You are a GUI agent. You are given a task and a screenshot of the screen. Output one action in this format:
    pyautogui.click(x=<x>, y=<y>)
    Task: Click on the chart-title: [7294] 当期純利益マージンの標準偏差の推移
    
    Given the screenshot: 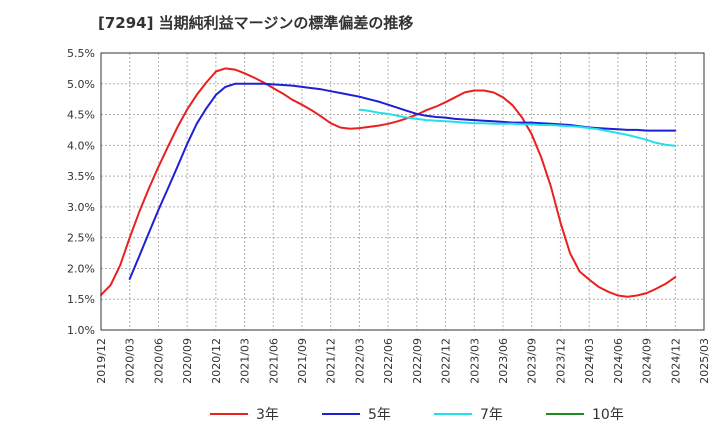 What is the action you would take?
    pyautogui.click(x=256, y=23)
    